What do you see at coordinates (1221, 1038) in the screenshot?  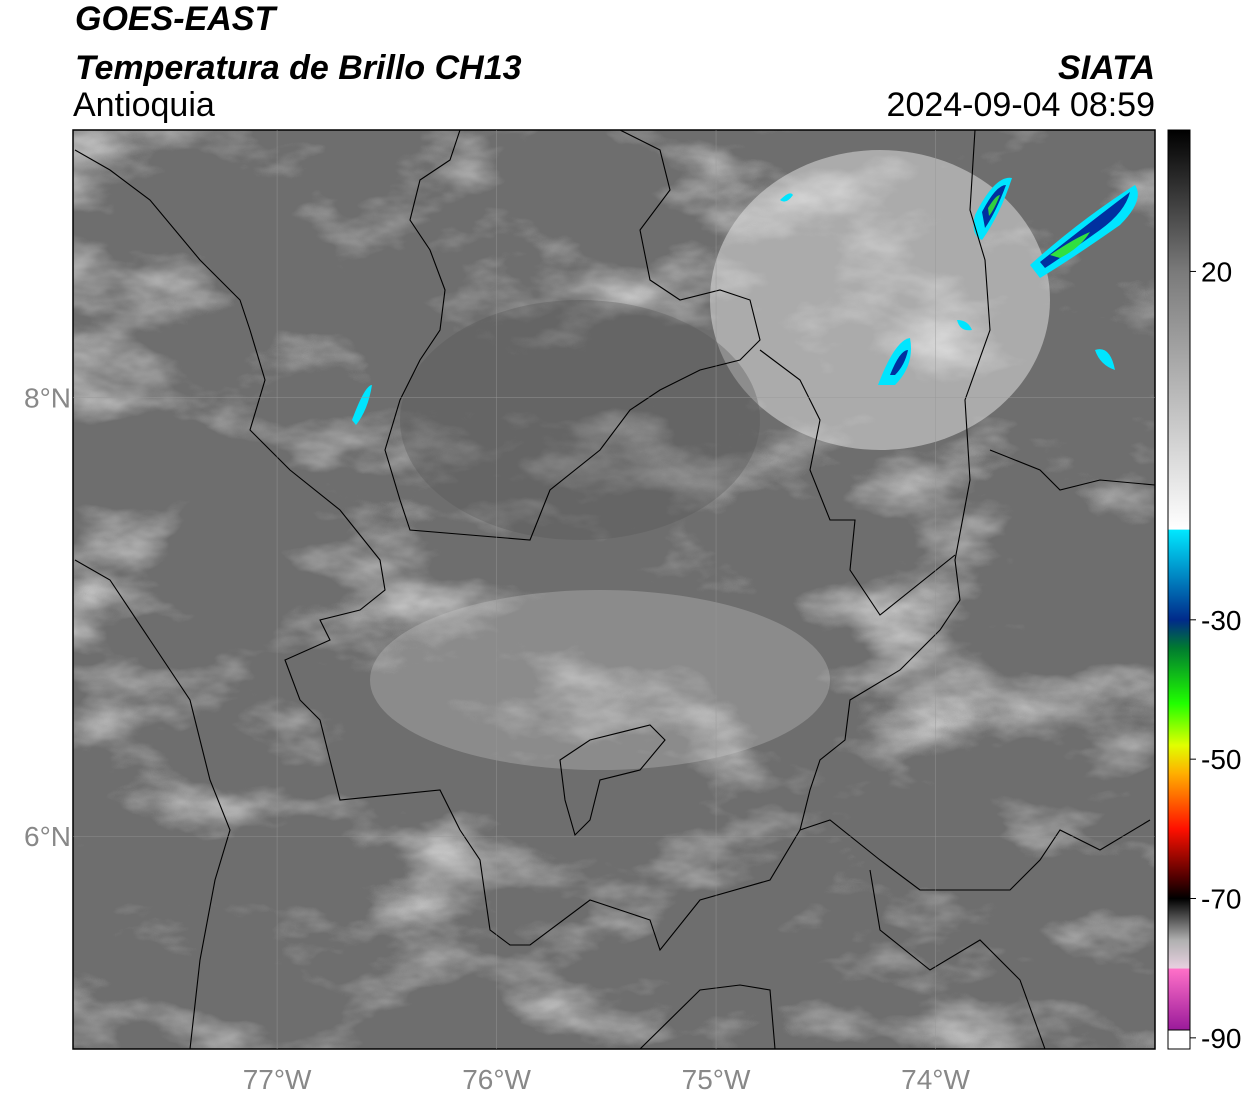 I see `colorbar-tick-label: -90` at bounding box center [1221, 1038].